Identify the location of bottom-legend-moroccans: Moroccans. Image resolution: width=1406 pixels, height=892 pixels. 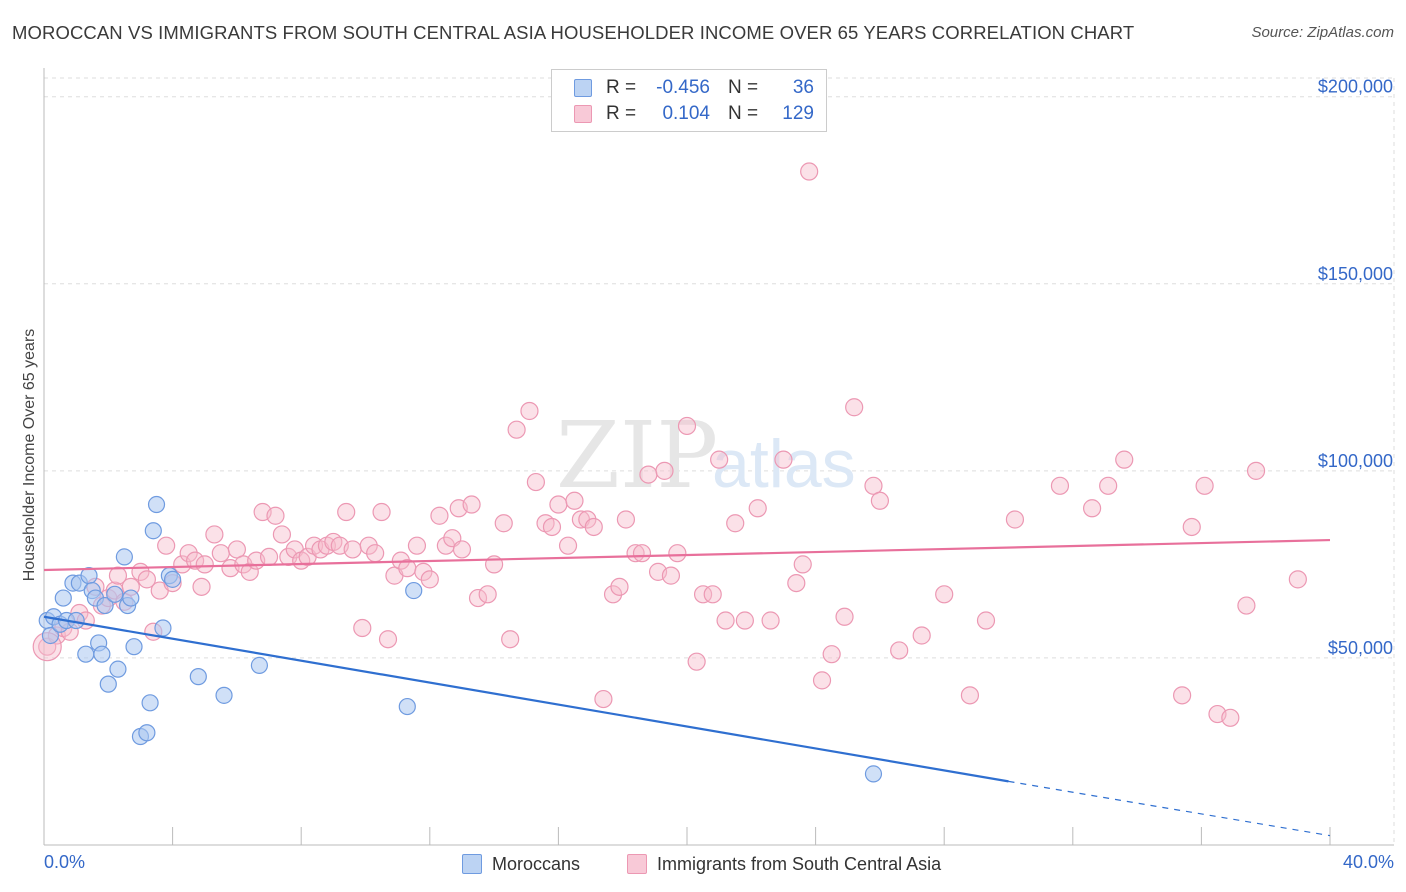
(521, 864).